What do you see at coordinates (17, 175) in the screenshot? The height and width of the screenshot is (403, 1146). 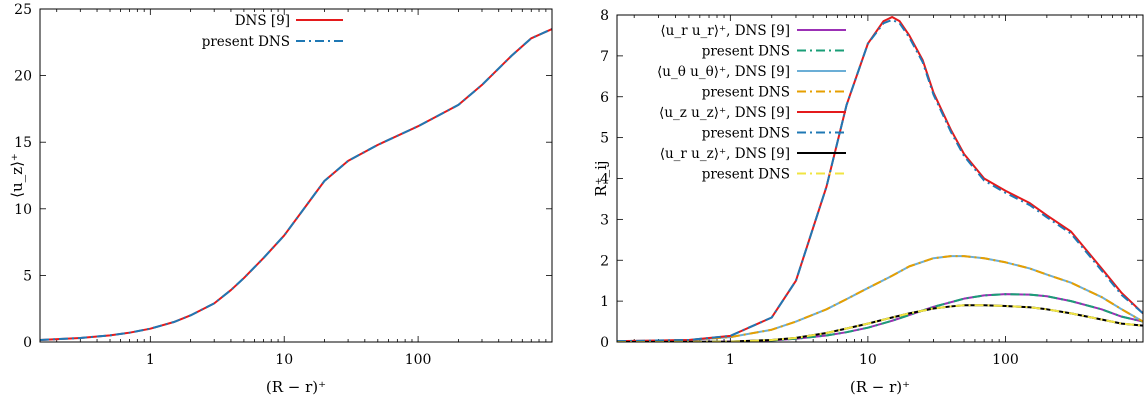 I see `y-axis-label: ⟨u_z⟩⁺` at bounding box center [17, 175].